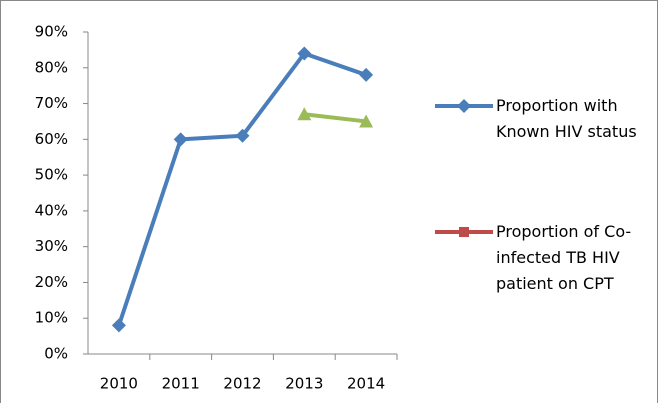 This screenshot has width=660, height=403. I want to click on y-tick-label: 70%, so click(51, 103).